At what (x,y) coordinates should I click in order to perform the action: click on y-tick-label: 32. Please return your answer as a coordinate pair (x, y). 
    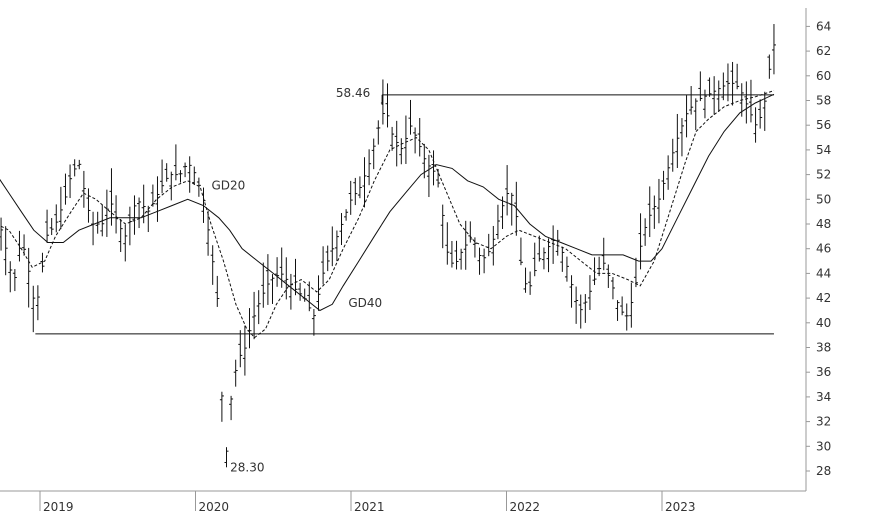
    Looking at the image, I should click on (823, 422).